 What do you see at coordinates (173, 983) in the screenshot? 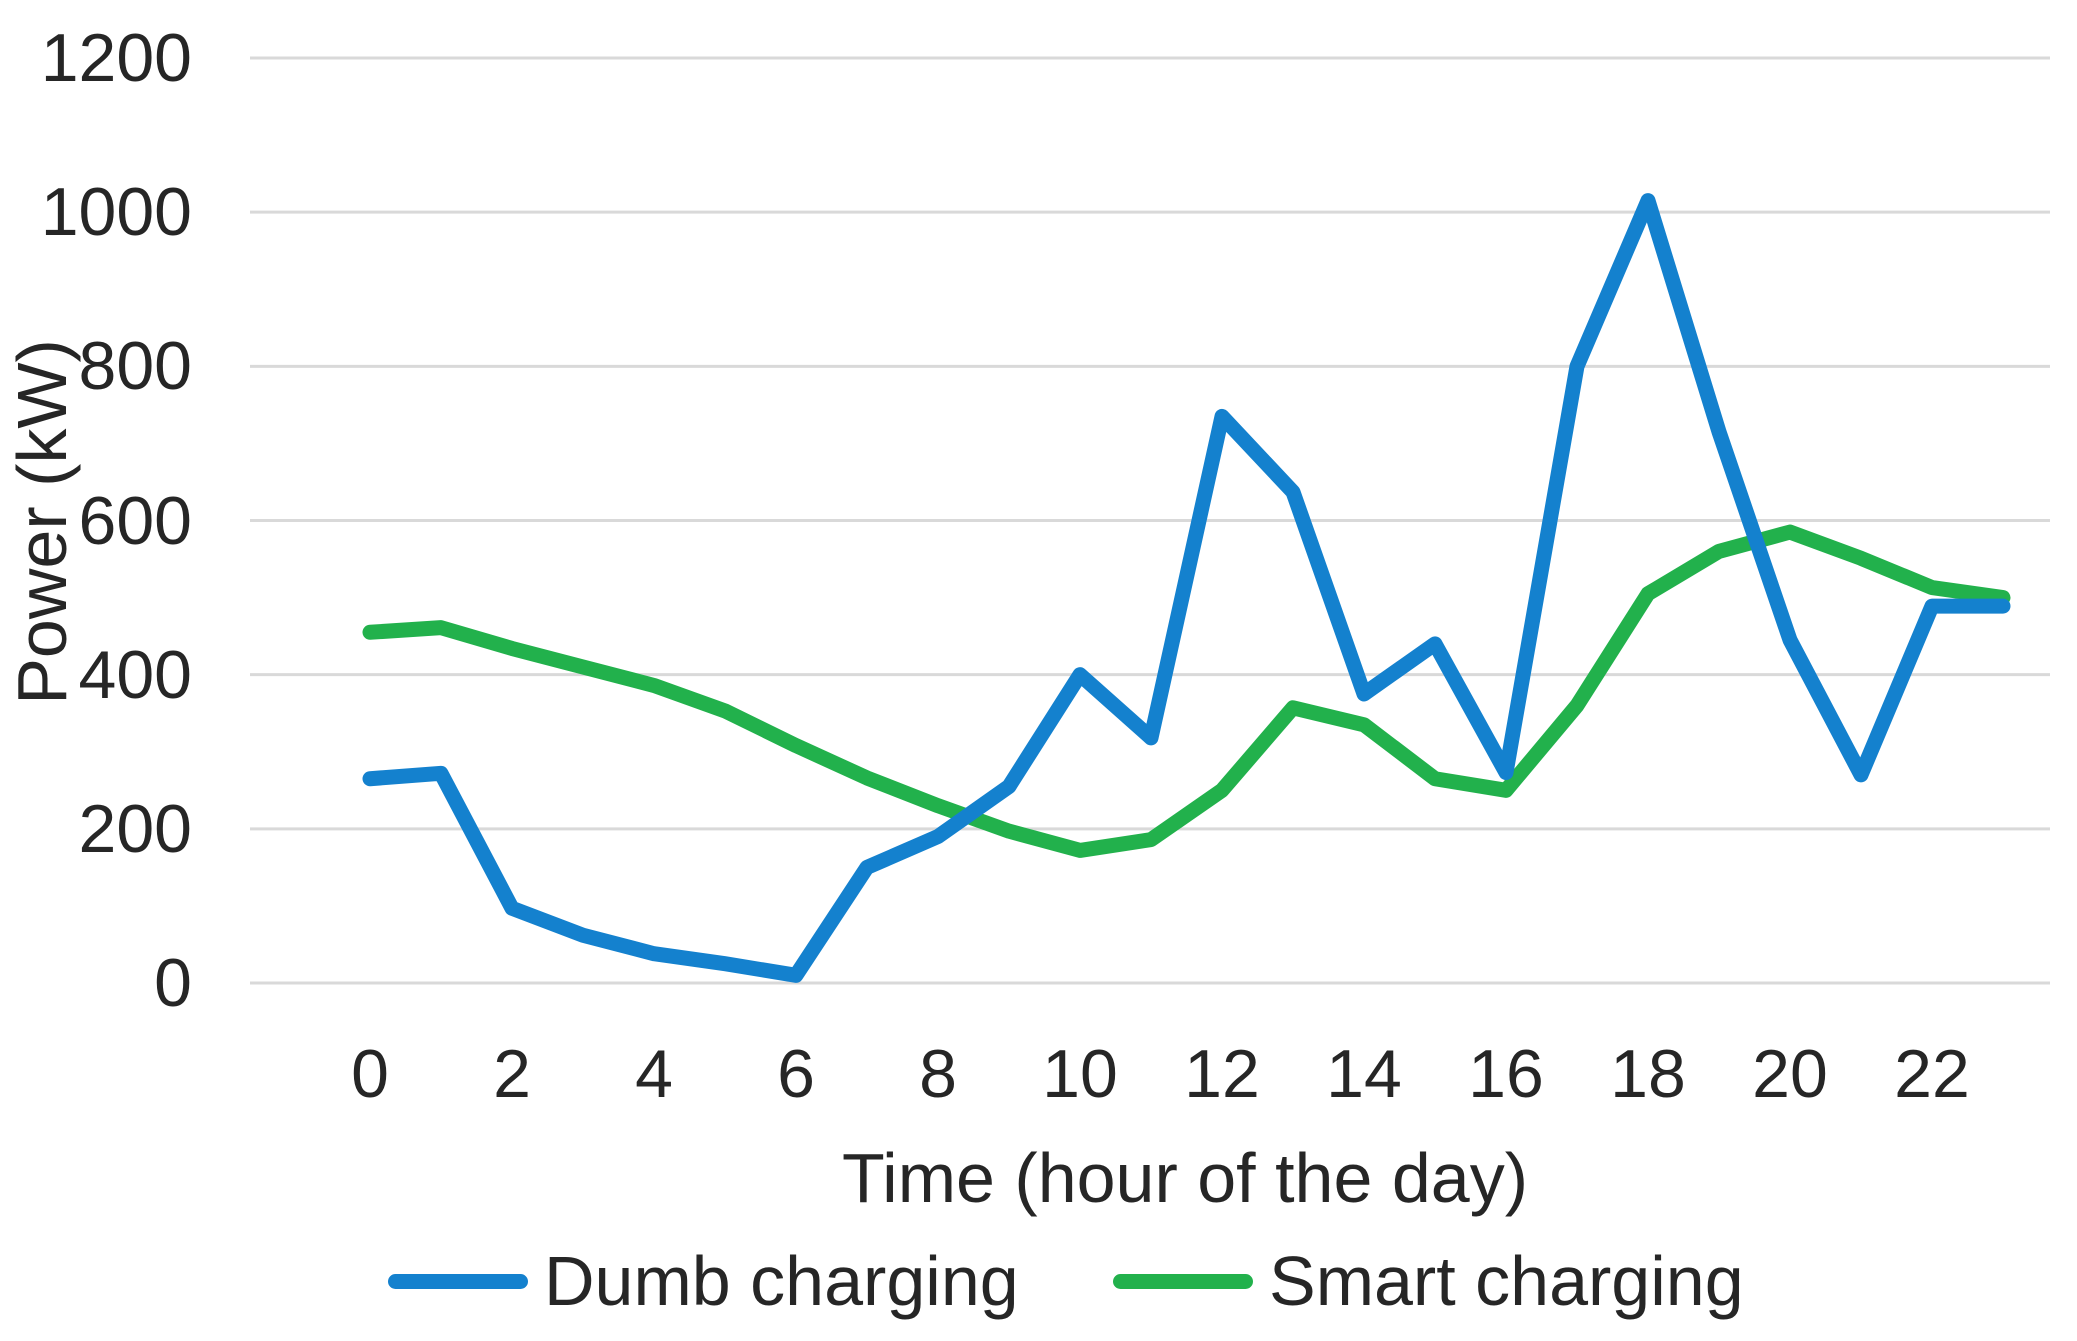
I see `y-tick-label-0: 0` at bounding box center [173, 983].